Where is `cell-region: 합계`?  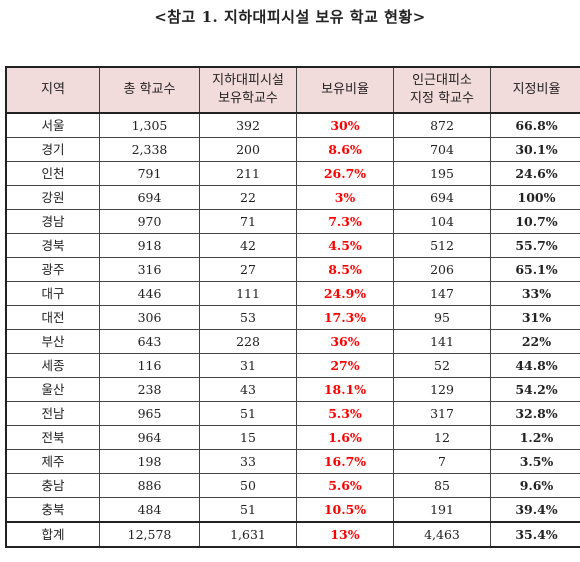 cell-region: 합계 is located at coordinates (52, 534).